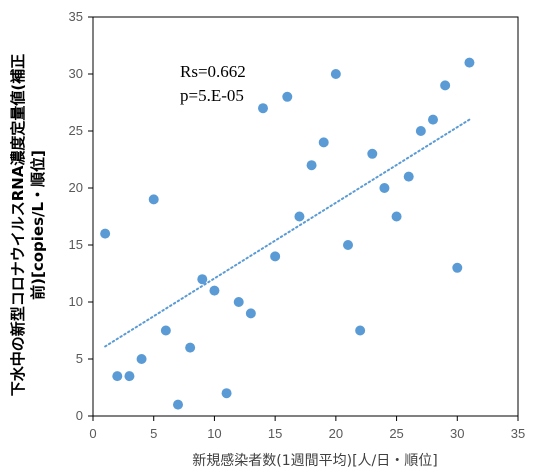  Describe the element at coordinates (518, 433) in the screenshot. I see `x-tick-label: 35` at that location.